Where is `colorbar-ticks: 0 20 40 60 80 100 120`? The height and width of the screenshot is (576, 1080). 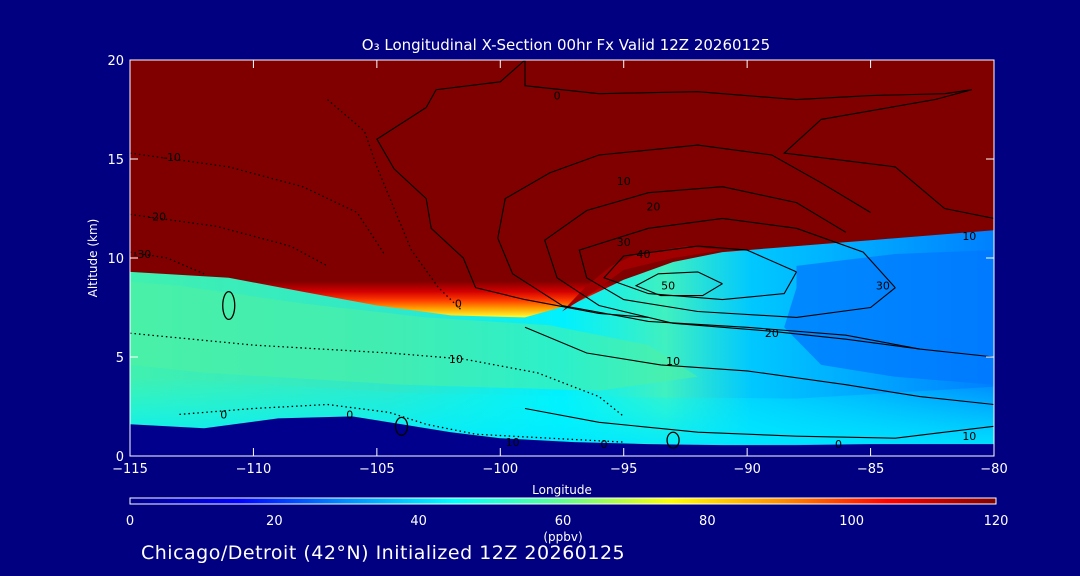 colorbar-ticks: 0 20 40 60 80 100 120 is located at coordinates (567, 521).